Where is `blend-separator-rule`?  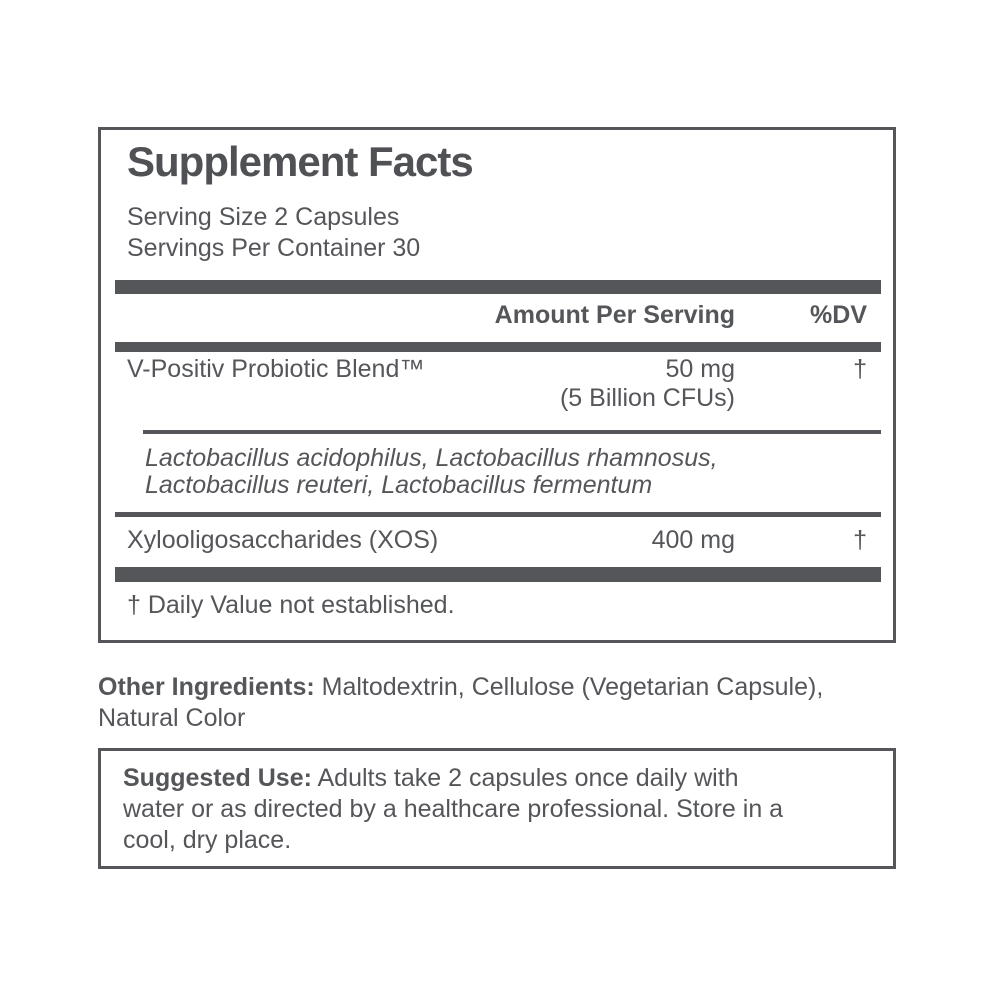 blend-separator-rule is located at coordinates (512, 432).